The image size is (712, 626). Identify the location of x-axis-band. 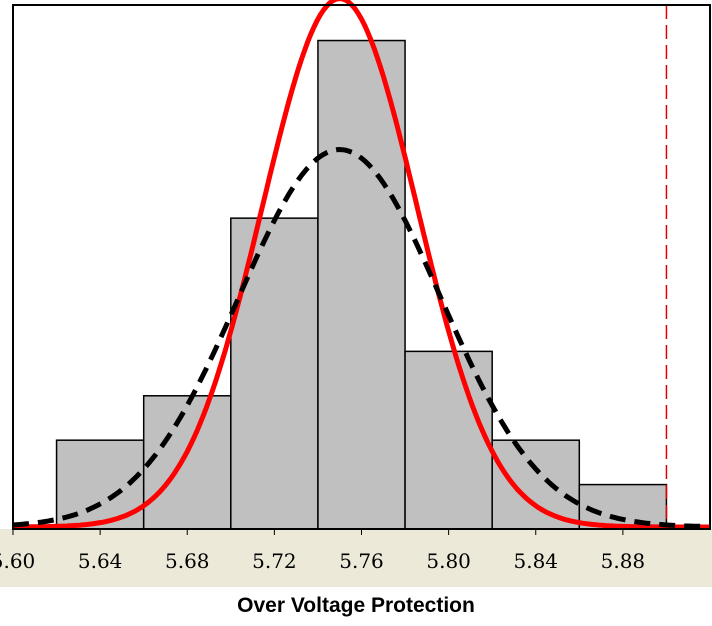
(356, 558).